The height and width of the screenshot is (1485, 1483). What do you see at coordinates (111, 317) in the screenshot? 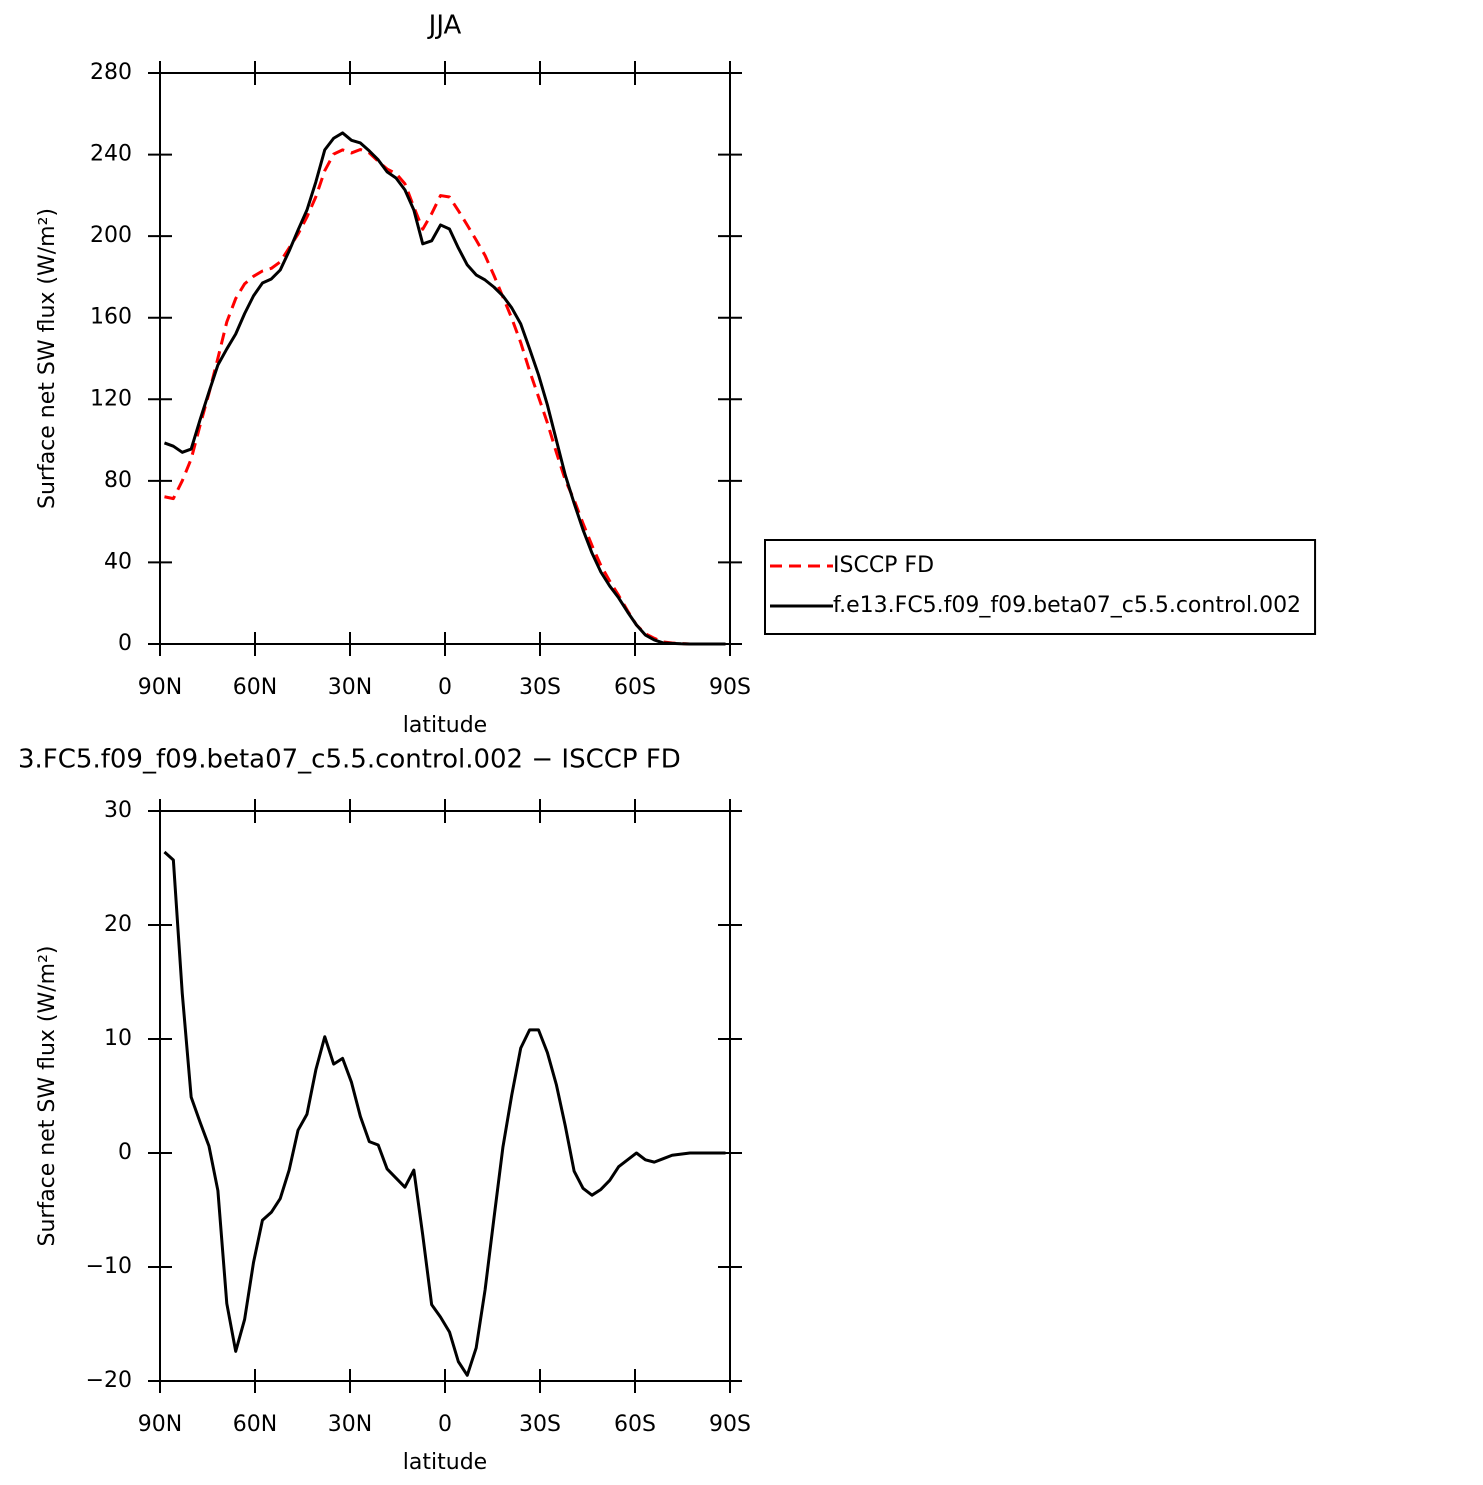
I see `y-tick-label: 160` at bounding box center [111, 317].